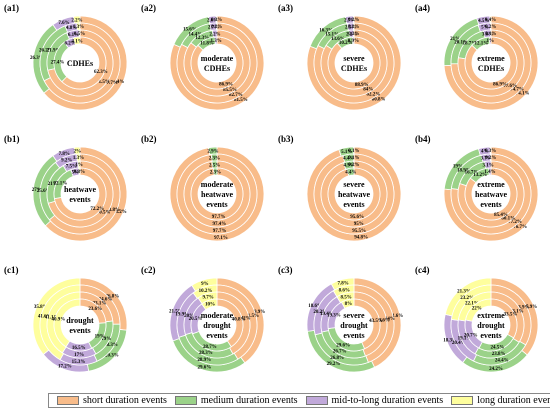 The width and height of the screenshot is (550, 412). What do you see at coordinates (119, 82) in the screenshot?
I see `value-label-a1-ring1-short: 64%` at bounding box center [119, 82].